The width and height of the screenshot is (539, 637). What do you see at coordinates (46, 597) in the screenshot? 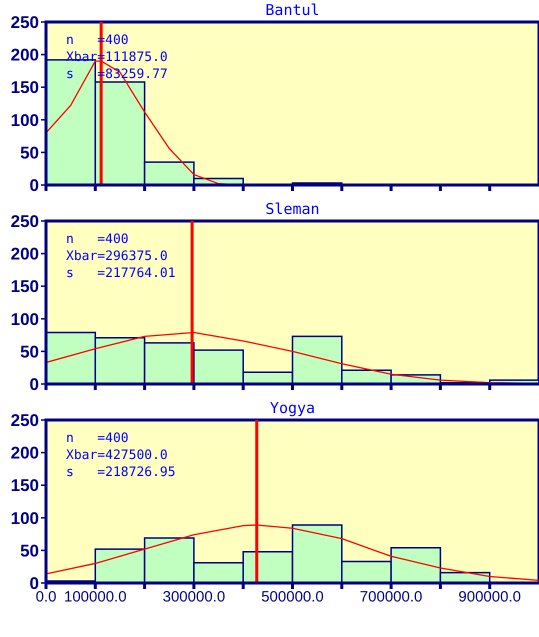
I see `x-tick-label: 0.0` at bounding box center [46, 597].